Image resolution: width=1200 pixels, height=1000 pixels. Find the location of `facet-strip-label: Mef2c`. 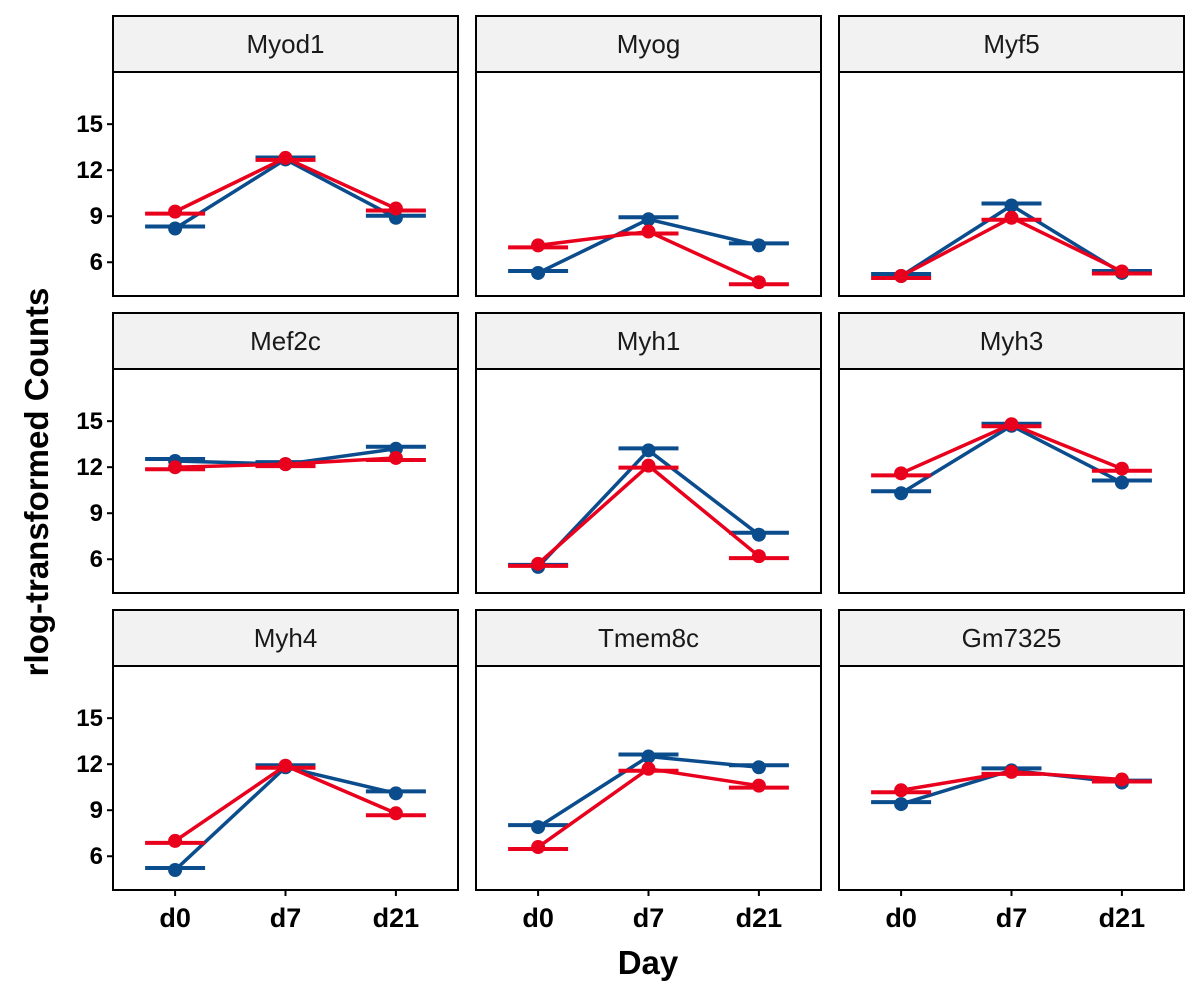

facet-strip-label: Mef2c is located at coordinates (285, 341).